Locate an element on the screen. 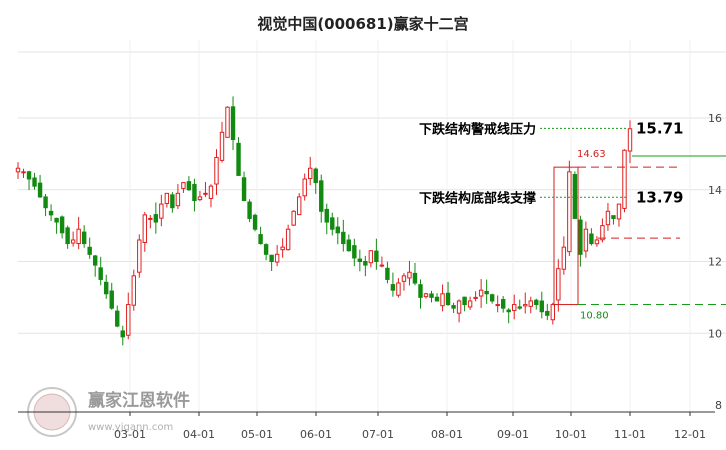  x-tick-label: 11-01 is located at coordinates (630, 434).